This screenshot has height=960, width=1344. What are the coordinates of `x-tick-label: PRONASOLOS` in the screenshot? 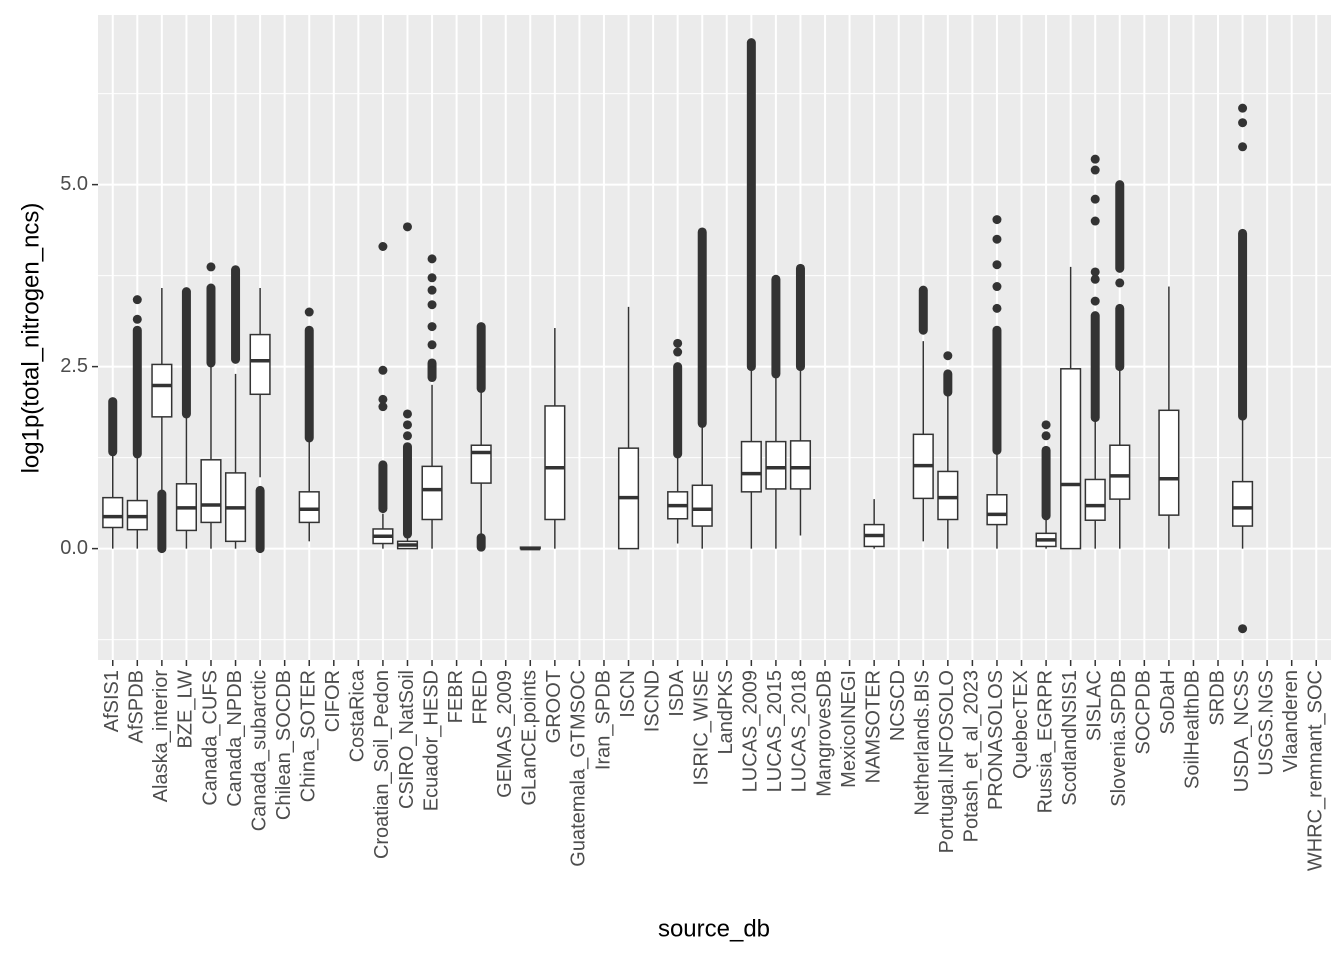 It's located at (996, 740).